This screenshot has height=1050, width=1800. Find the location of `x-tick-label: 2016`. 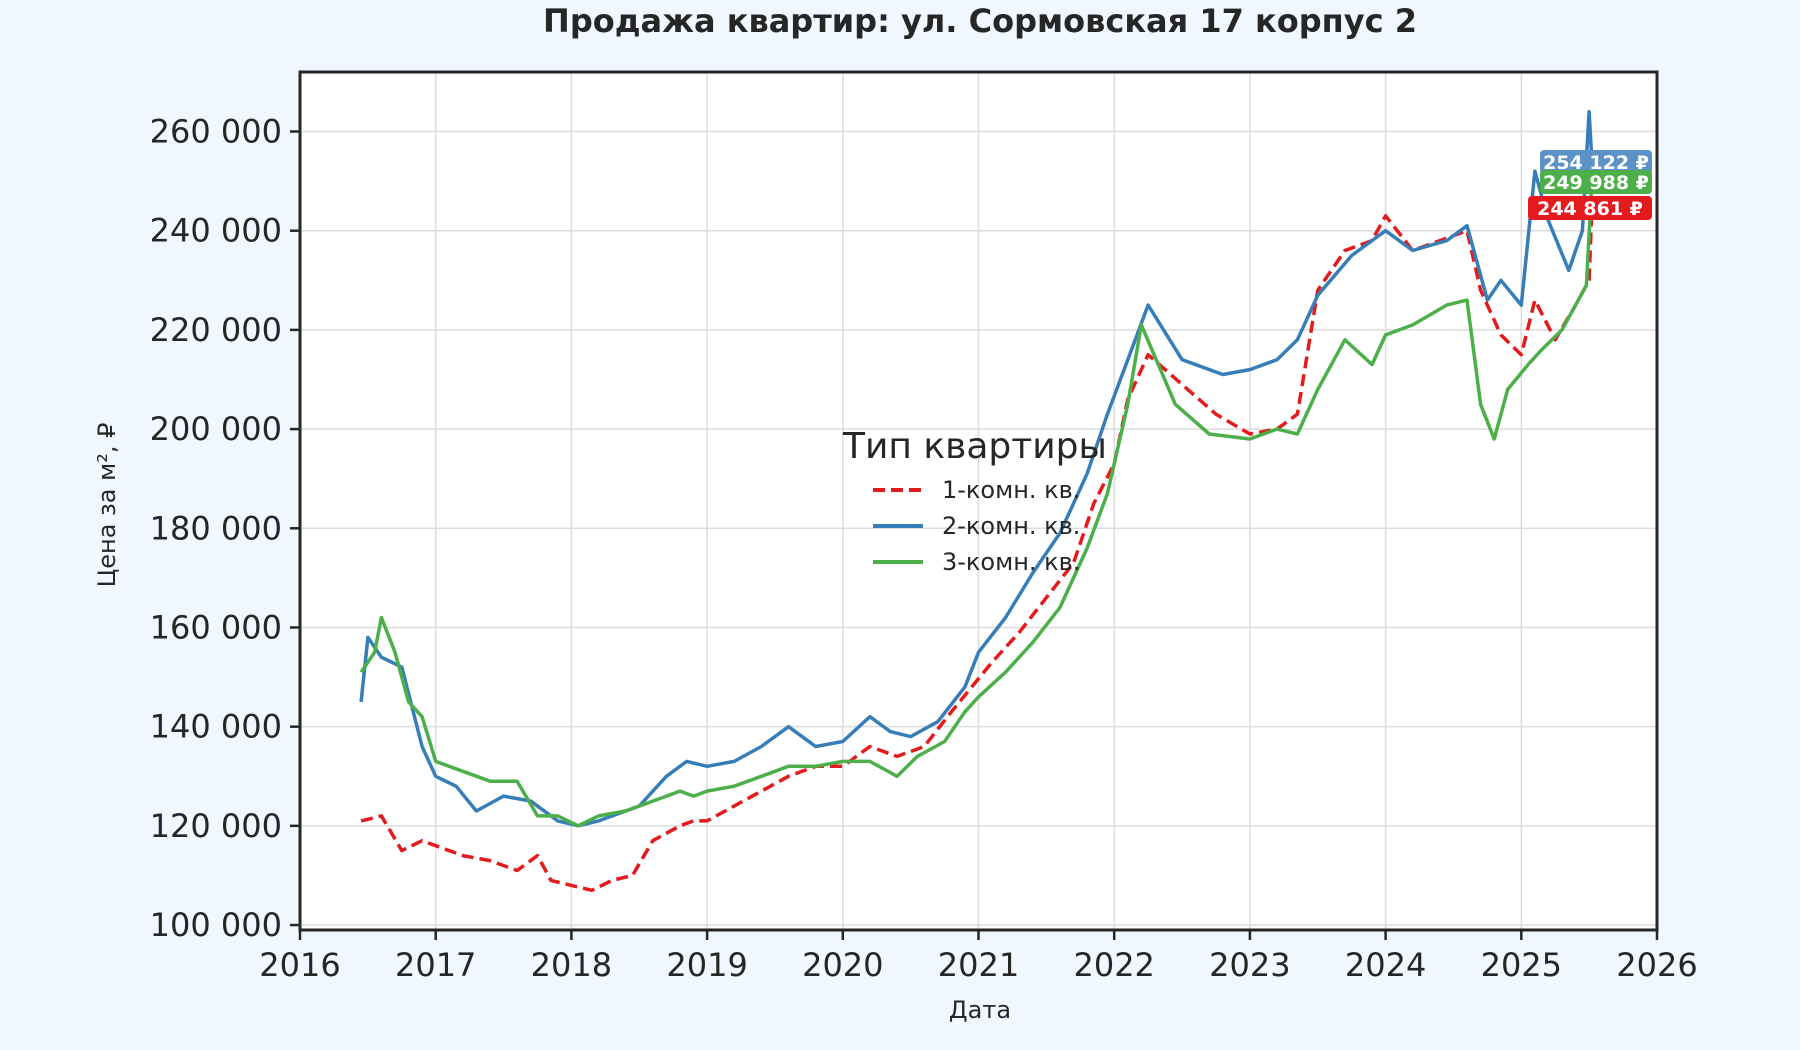

x-tick-label: 2016 is located at coordinates (299, 965).